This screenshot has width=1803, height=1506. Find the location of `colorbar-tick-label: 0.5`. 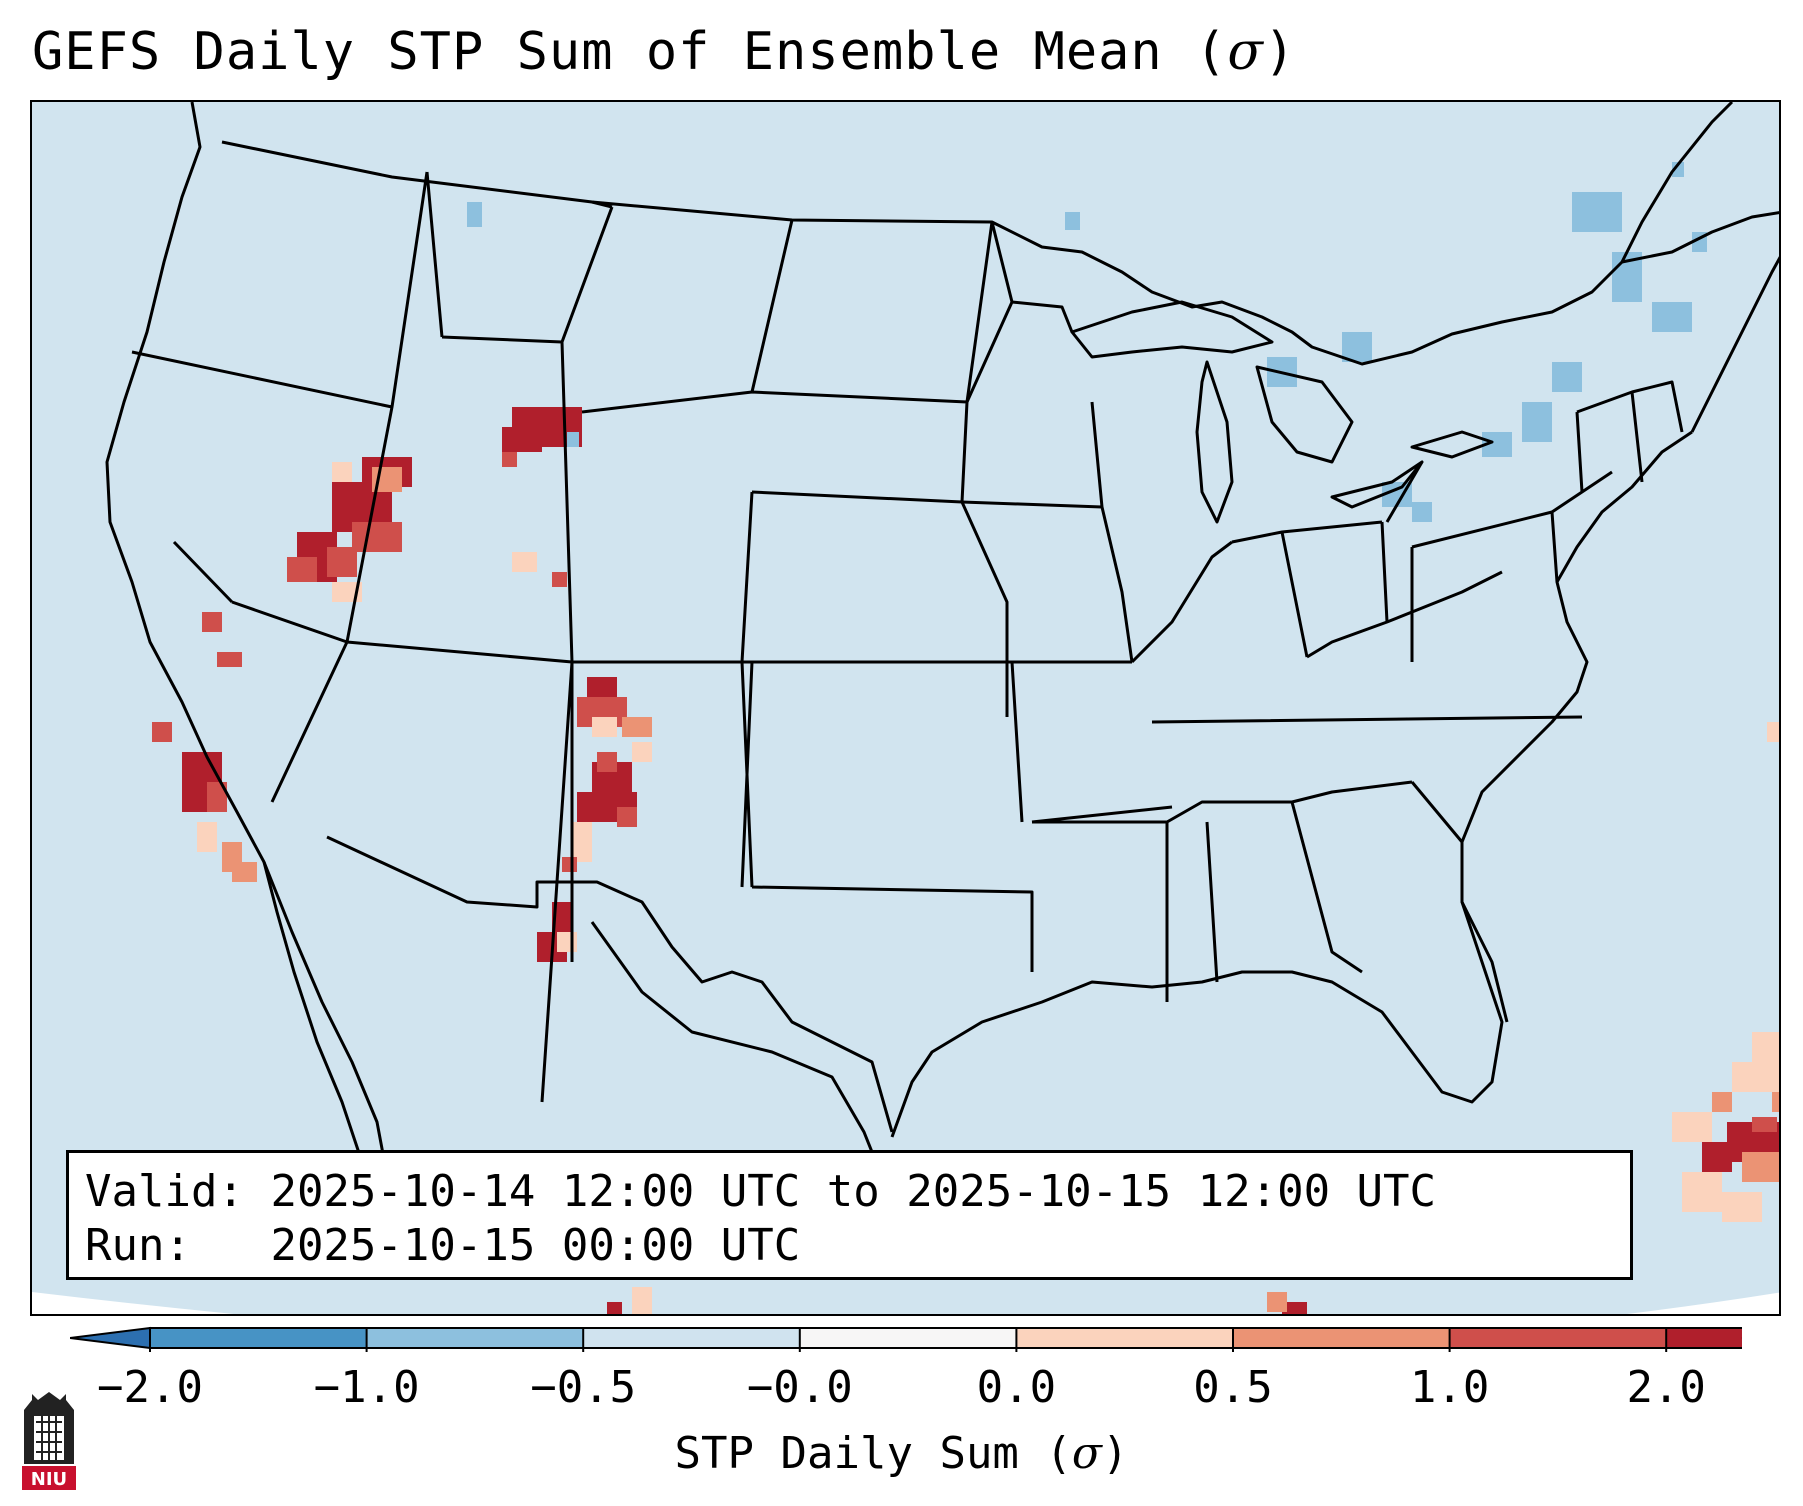

colorbar-tick-label: 0.5 is located at coordinates (1233, 1387).